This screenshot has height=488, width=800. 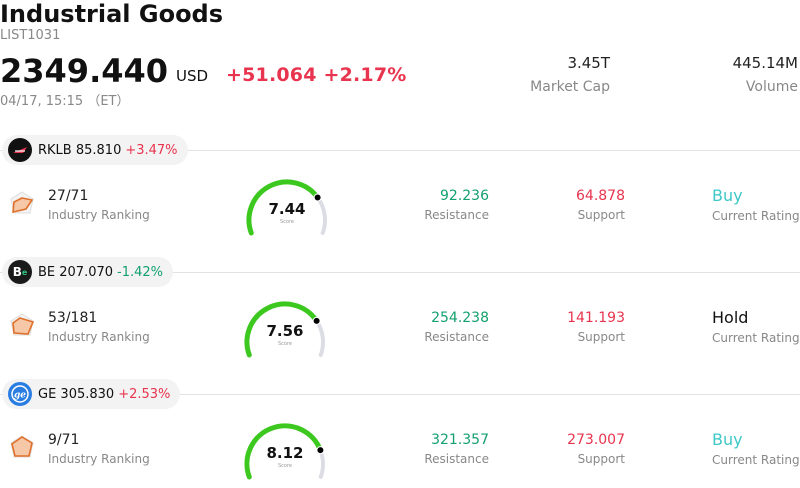 I want to click on stock-ticker-price: BE 207.070, so click(x=76, y=272).